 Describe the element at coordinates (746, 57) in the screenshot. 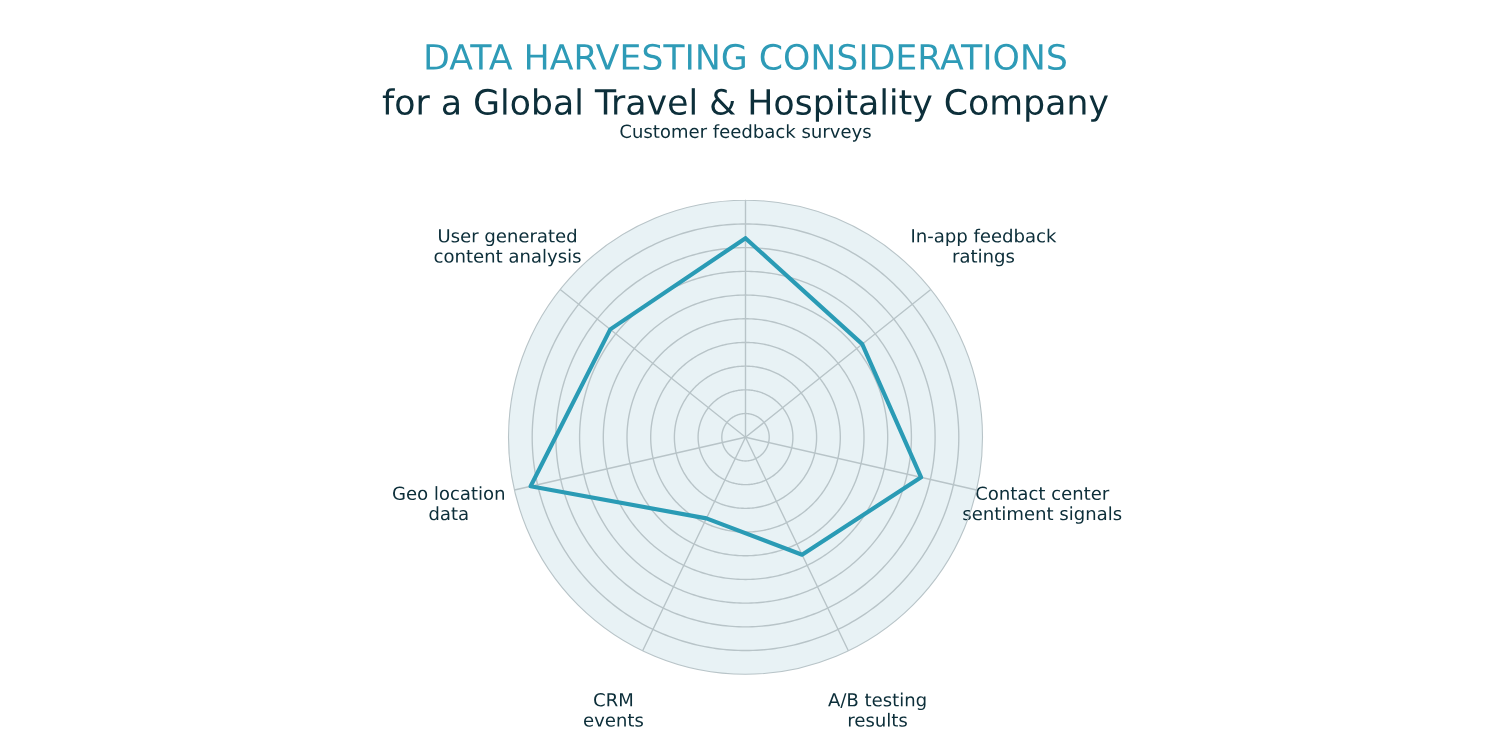

I see `chart-title: DATA HARVESTING CONSIDERATIONS` at that location.